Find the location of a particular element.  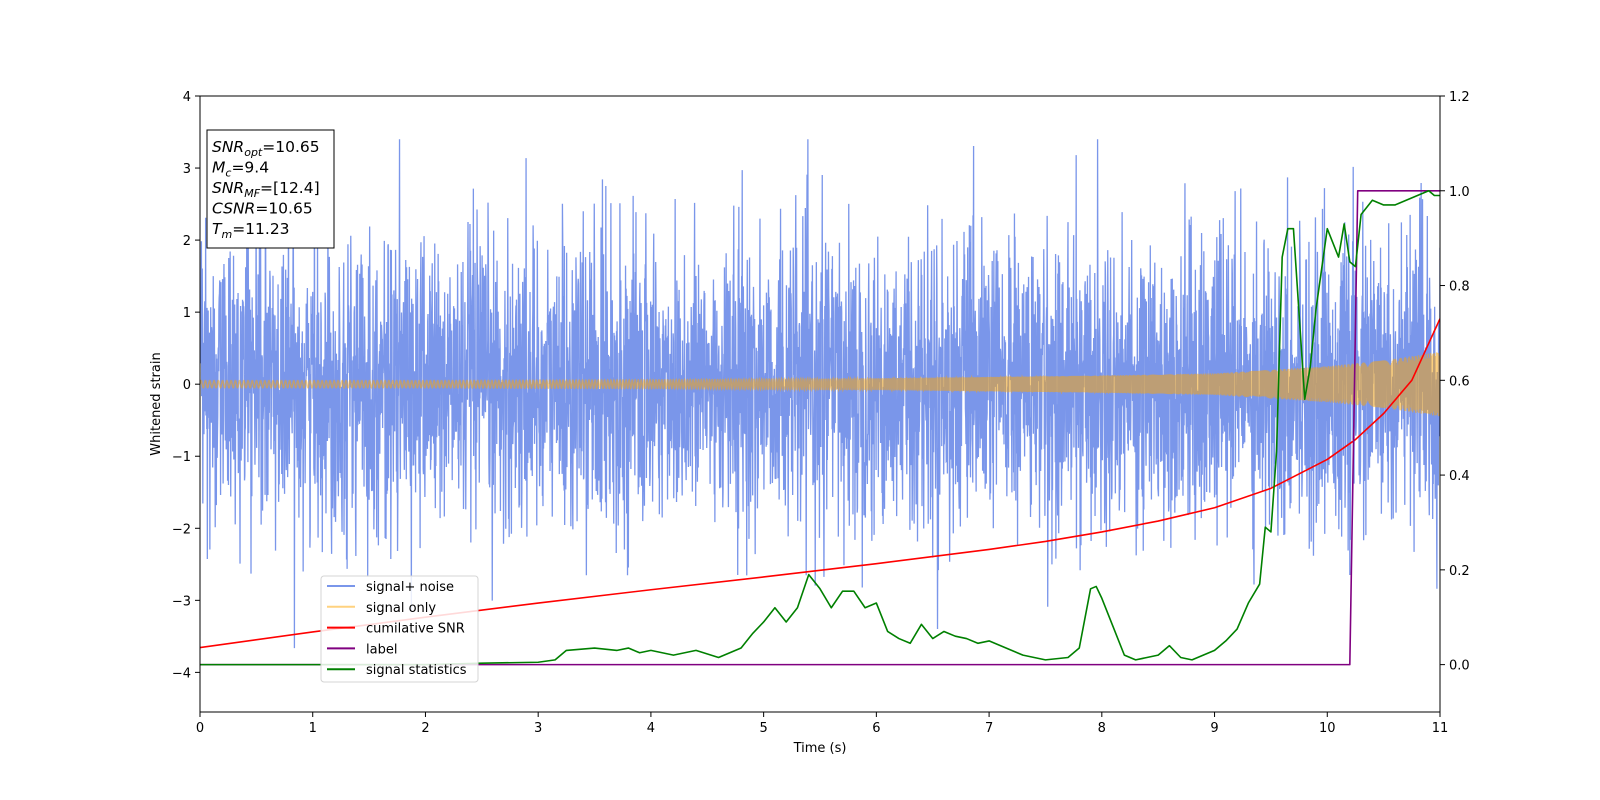

y-tick-label-4: 0 is located at coordinates (187, 385).